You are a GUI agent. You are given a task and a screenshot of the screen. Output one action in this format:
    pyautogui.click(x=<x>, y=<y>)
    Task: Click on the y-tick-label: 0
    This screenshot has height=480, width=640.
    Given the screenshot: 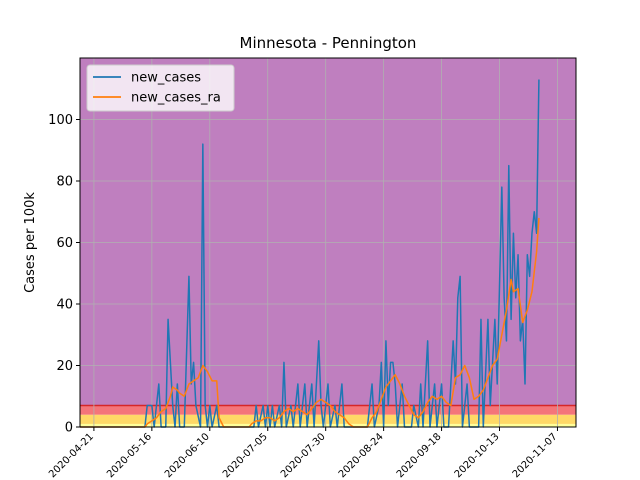 What is the action you would take?
    pyautogui.click(x=69, y=428)
    